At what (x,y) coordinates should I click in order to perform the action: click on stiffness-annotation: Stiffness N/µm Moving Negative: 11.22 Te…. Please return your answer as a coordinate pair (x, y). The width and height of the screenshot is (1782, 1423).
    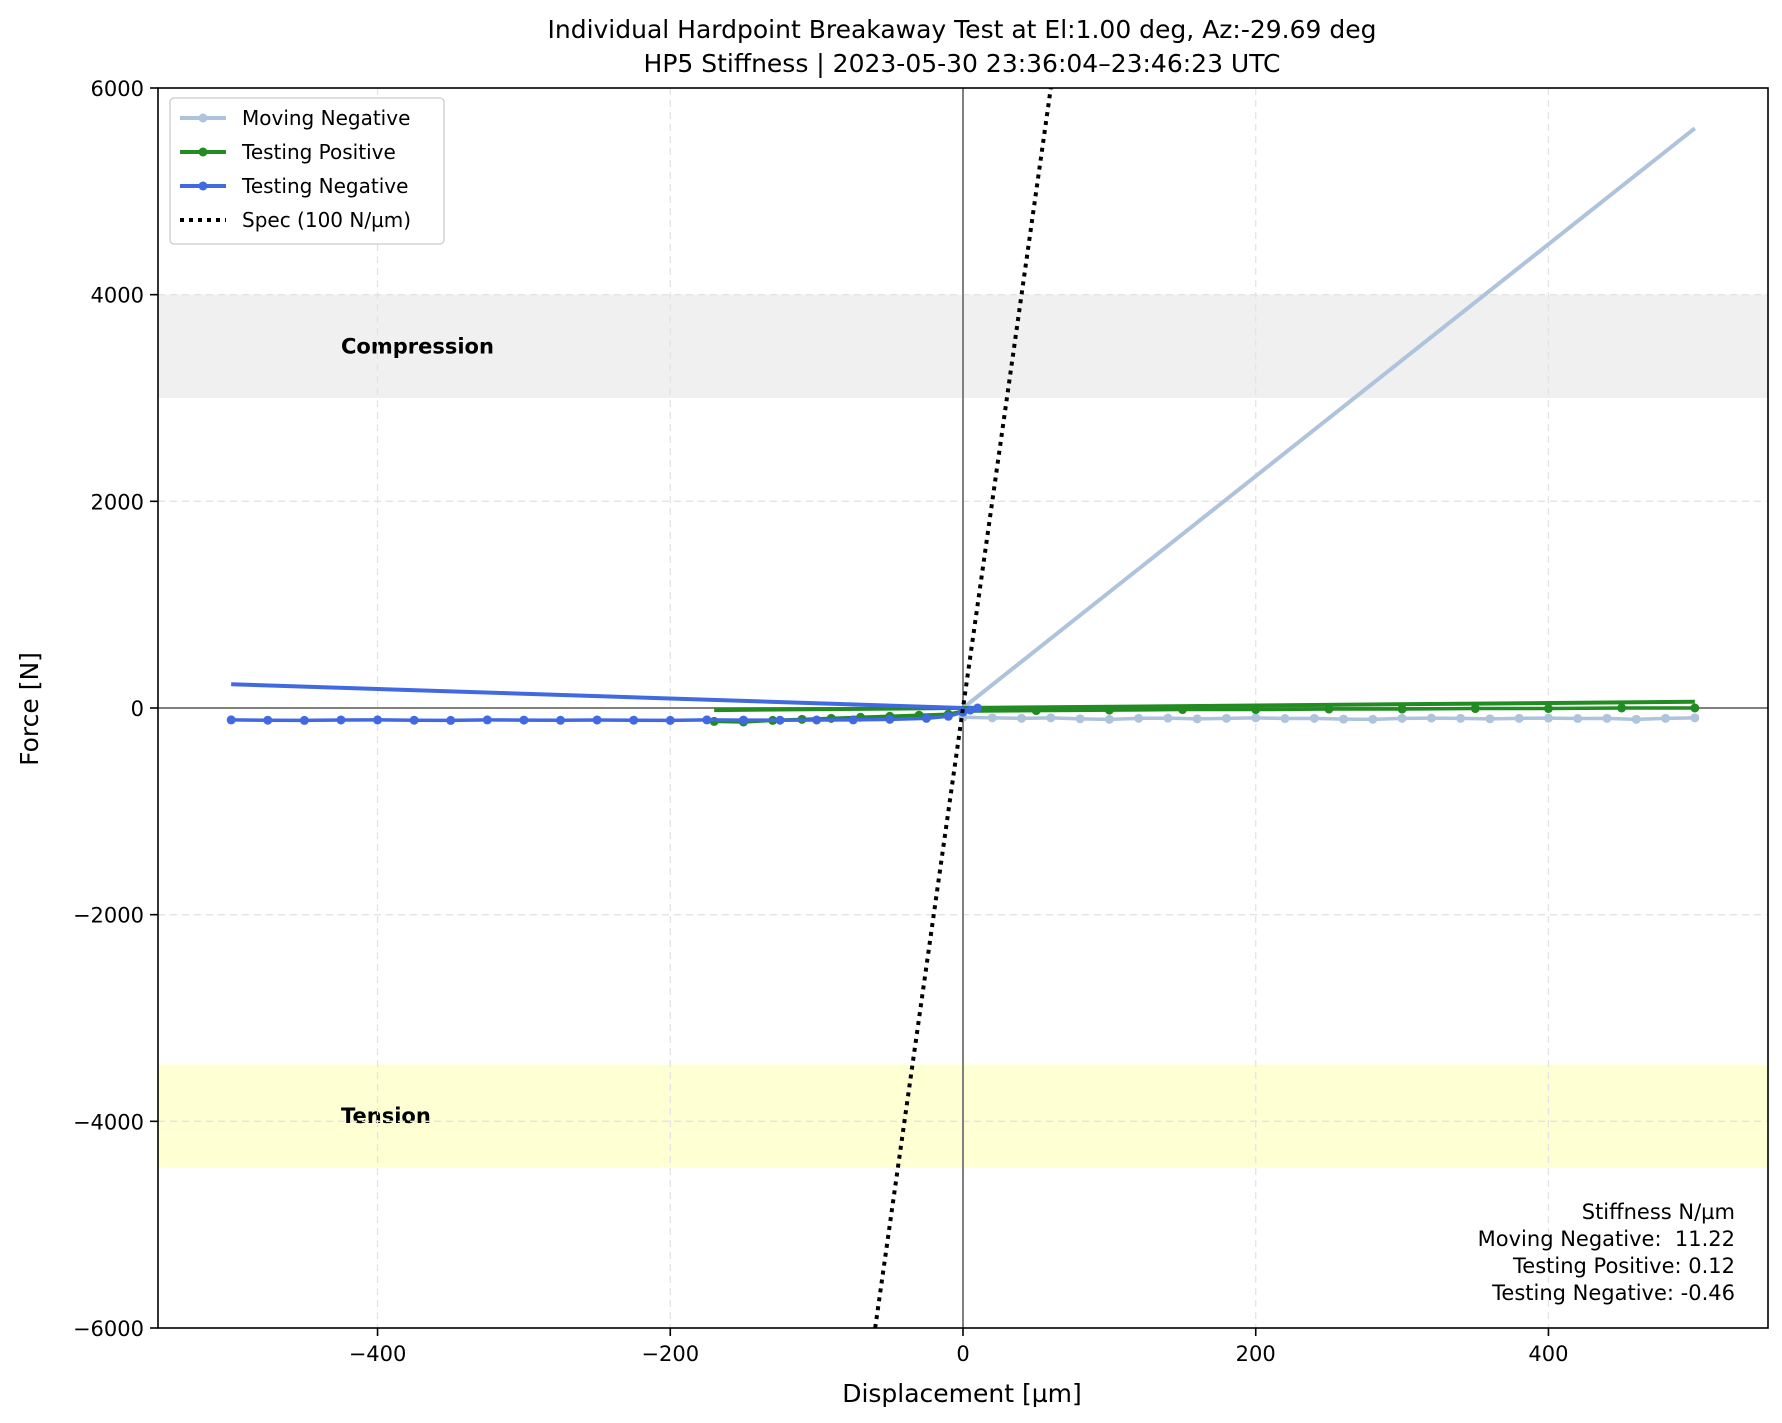
    Looking at the image, I should click on (1606, 1252).